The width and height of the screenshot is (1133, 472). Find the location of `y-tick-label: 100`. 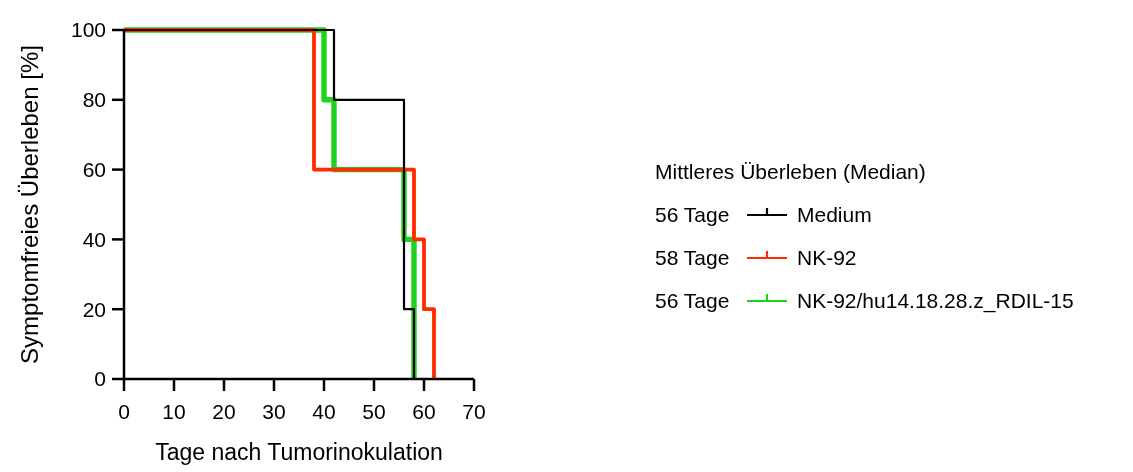

y-tick-label: 100 is located at coordinates (88, 30).